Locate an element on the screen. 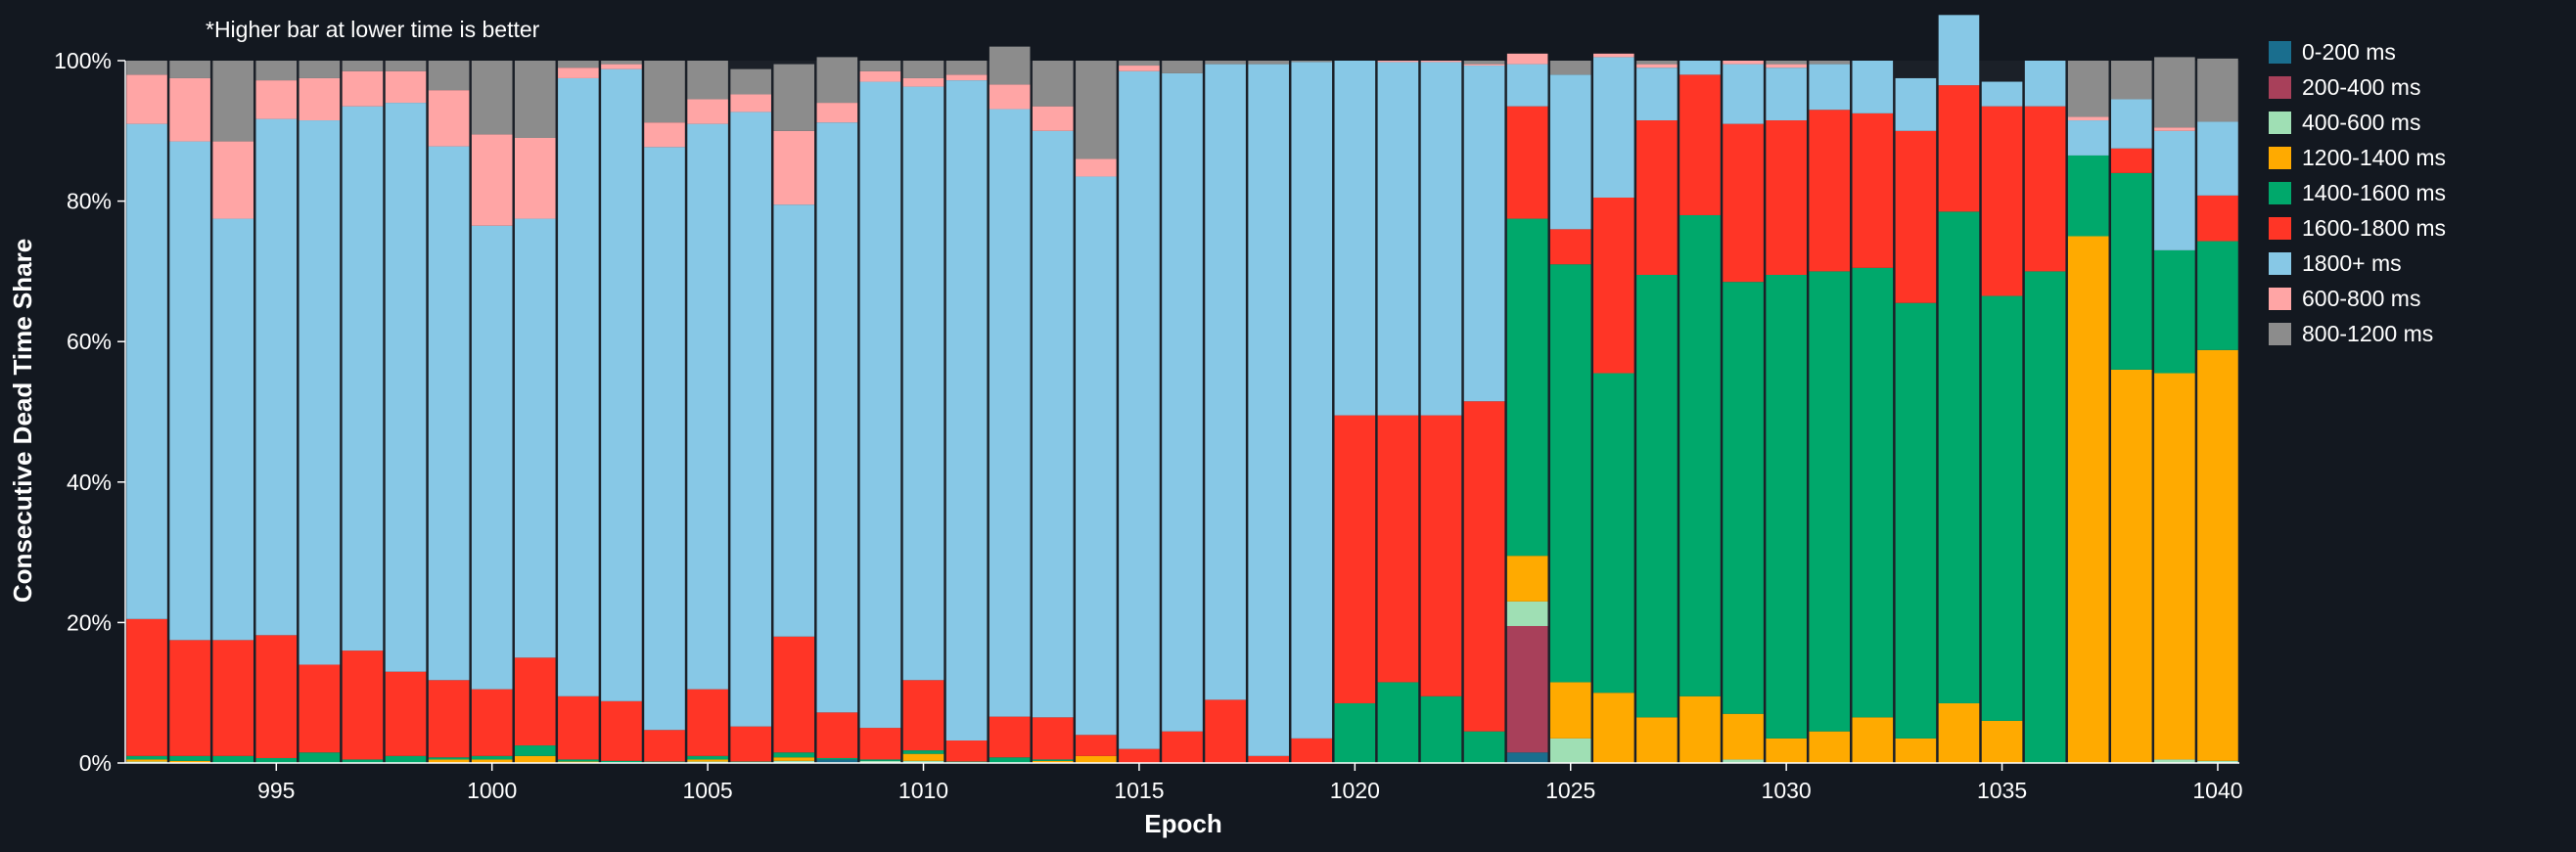  legend-entry-label: 800-1200 ms is located at coordinates (2367, 333).